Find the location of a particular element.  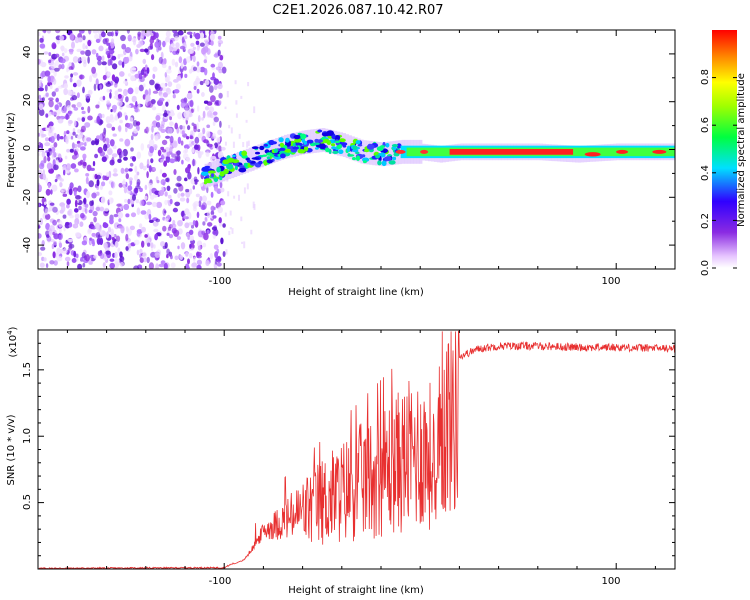

figure-title: C2E1.2026.087.10.42.R07 is located at coordinates (357, 10).